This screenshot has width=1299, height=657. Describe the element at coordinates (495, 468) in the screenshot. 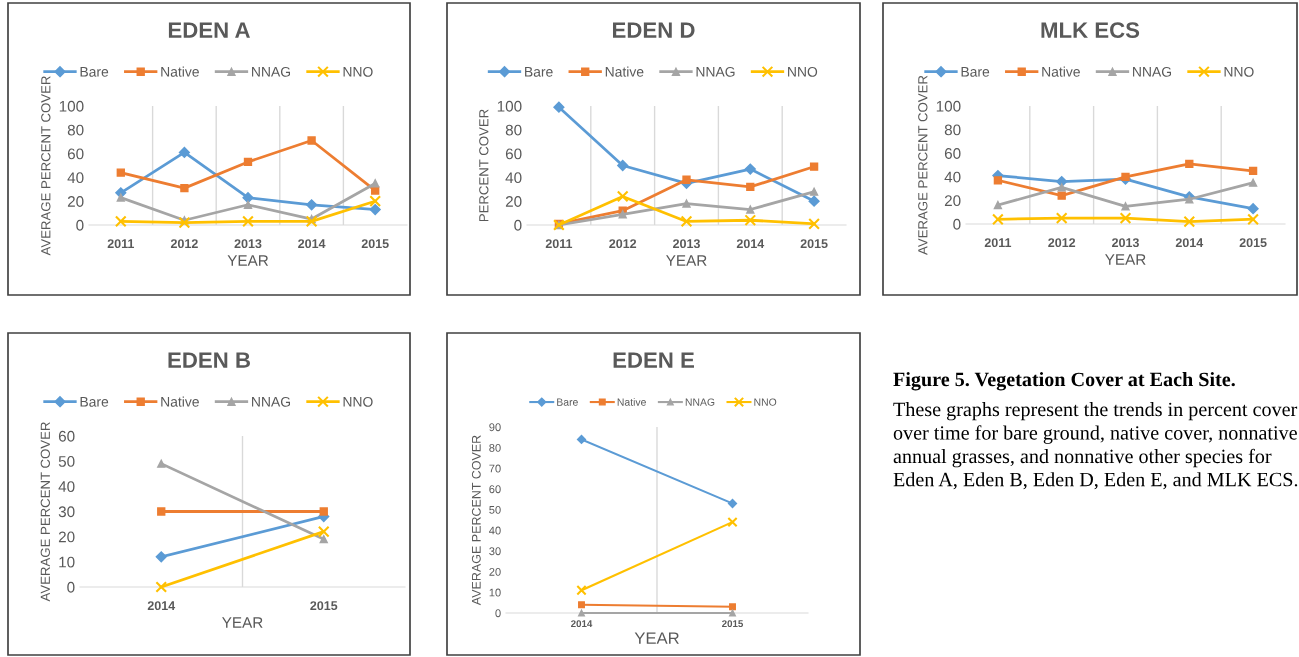

I see `y-tick-label: 70` at that location.